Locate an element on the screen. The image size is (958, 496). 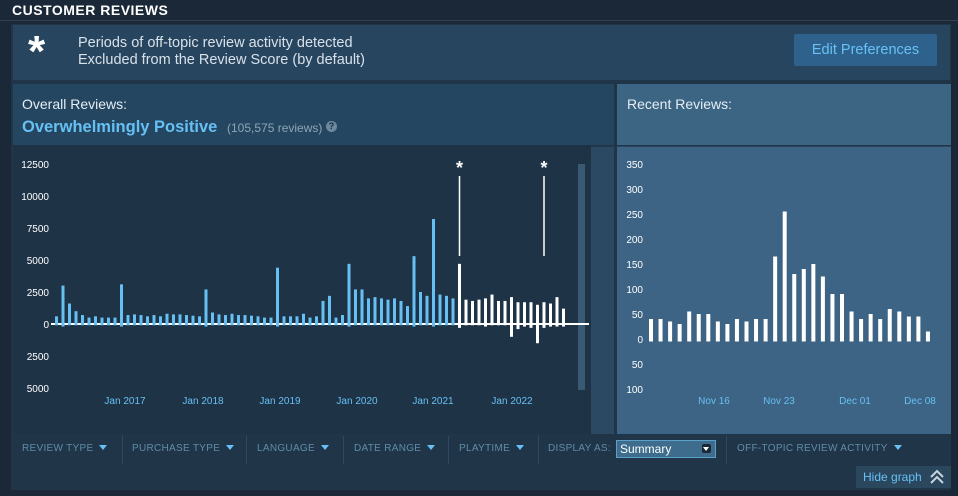
help-icon: ? is located at coordinates (331, 126).